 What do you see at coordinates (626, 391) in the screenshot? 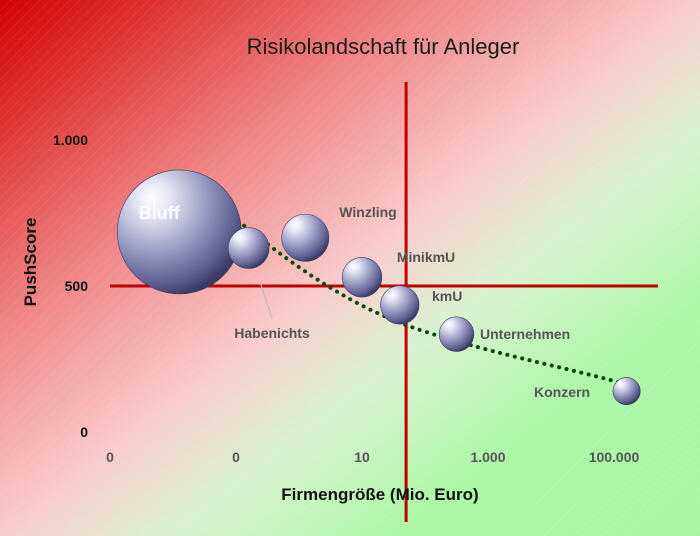
I see `bubble-konzern` at bounding box center [626, 391].